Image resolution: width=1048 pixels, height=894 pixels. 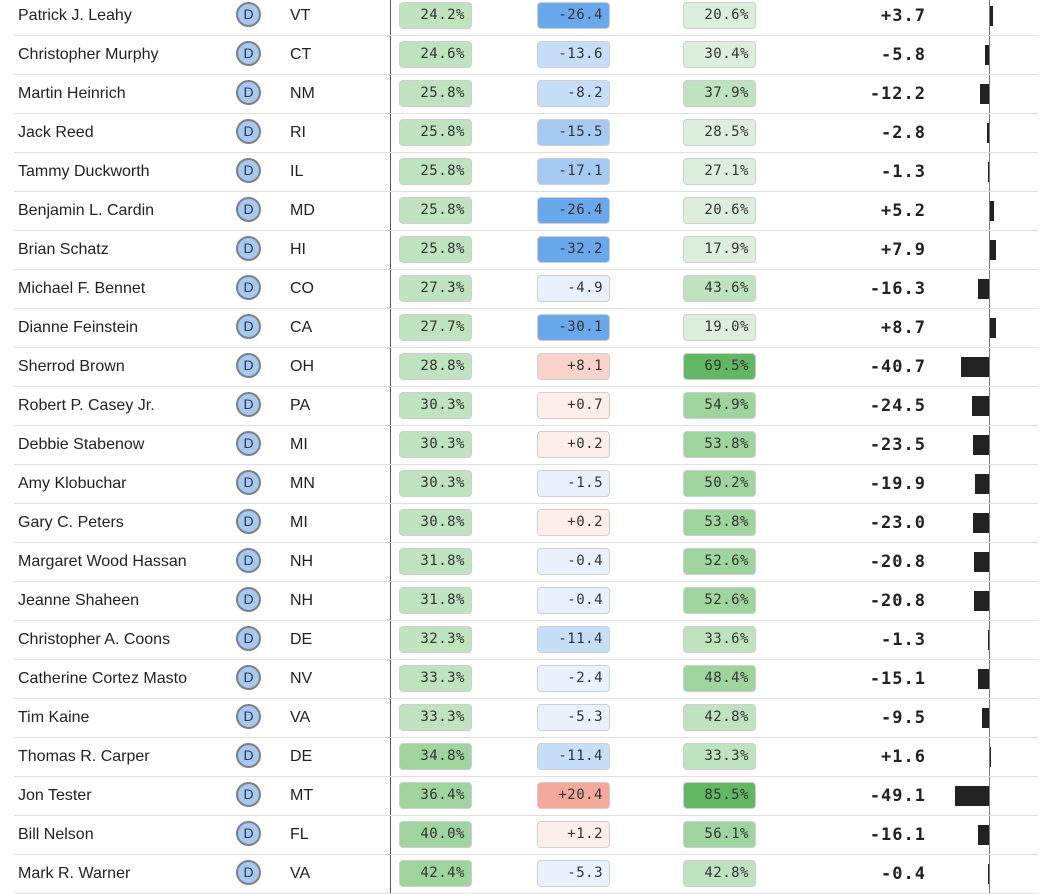 I want to click on state-code: PA, so click(x=300, y=405).